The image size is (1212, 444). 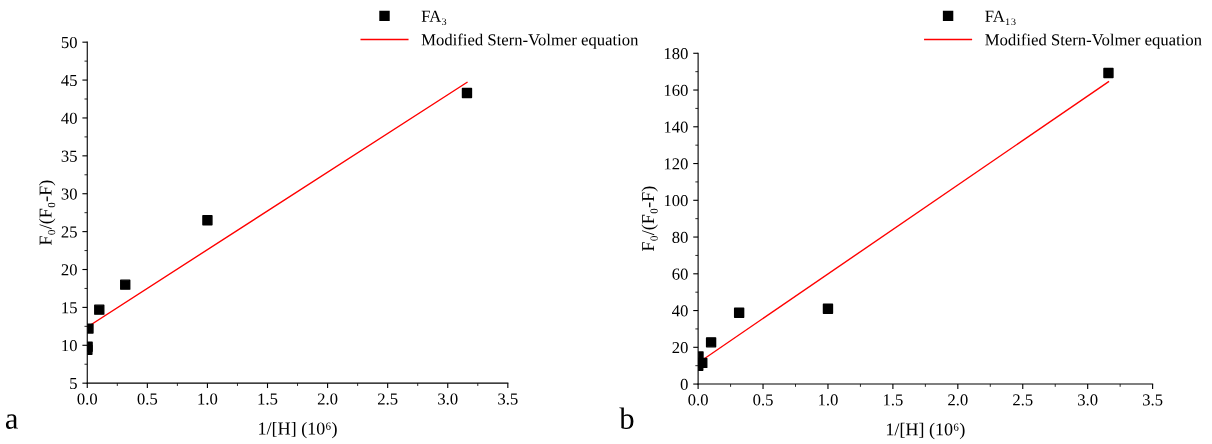 What do you see at coordinates (1000, 18) in the screenshot?
I see `legend-label: FA₁₃` at bounding box center [1000, 18].